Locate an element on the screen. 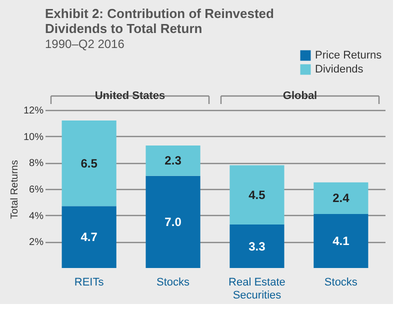 Image resolution: width=418 pixels, height=324 pixels. data-label: 4.1 is located at coordinates (341, 241).